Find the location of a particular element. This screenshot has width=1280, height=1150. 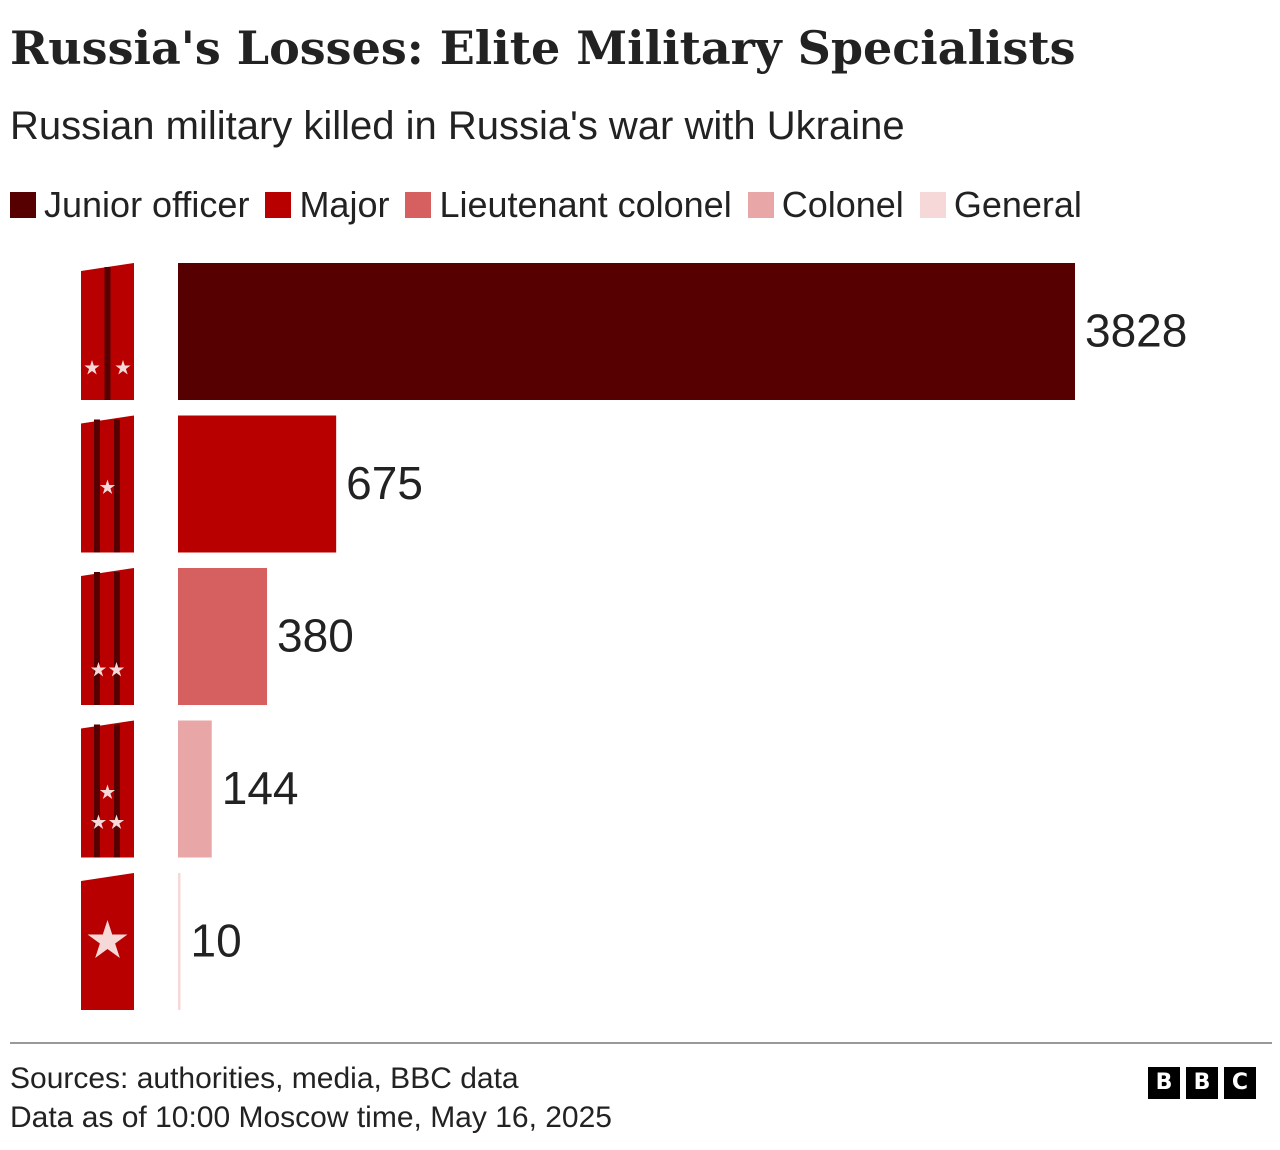

legend-item-junior-officer: Junior officer is located at coordinates (129, 205).